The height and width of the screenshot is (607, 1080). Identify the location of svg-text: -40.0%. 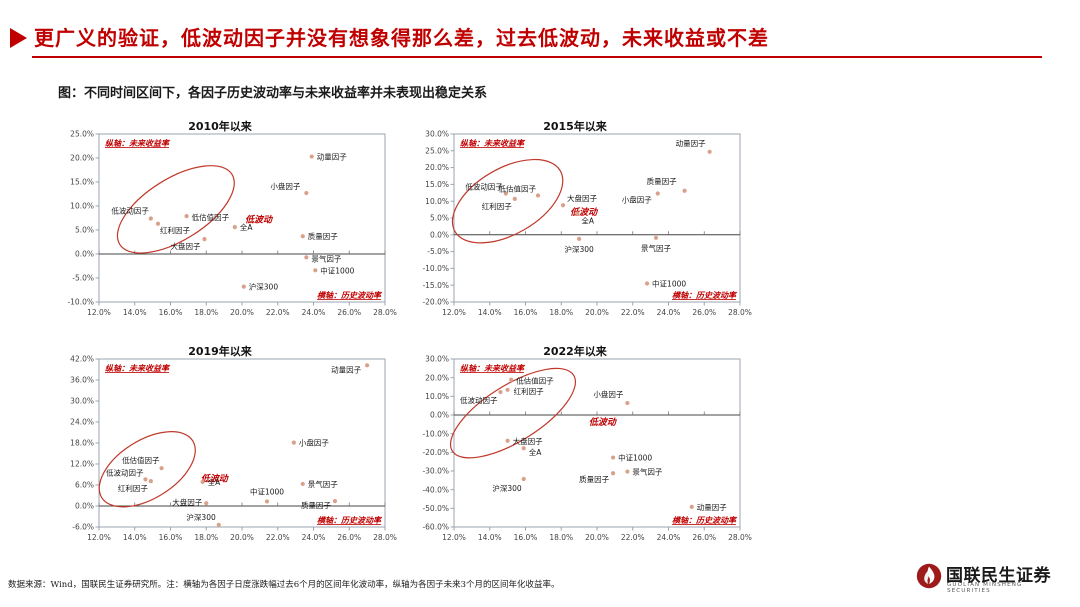
(435, 489).